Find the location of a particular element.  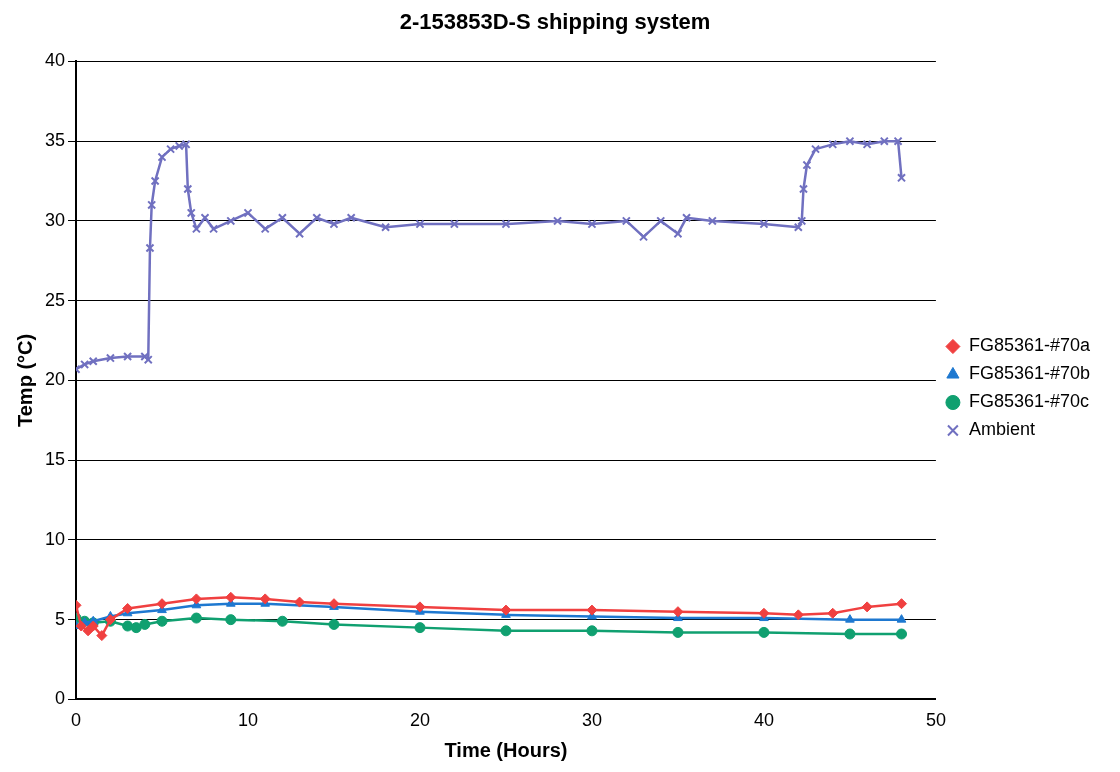

legend-label: FG85361-#70a is located at coordinates (1029, 345).